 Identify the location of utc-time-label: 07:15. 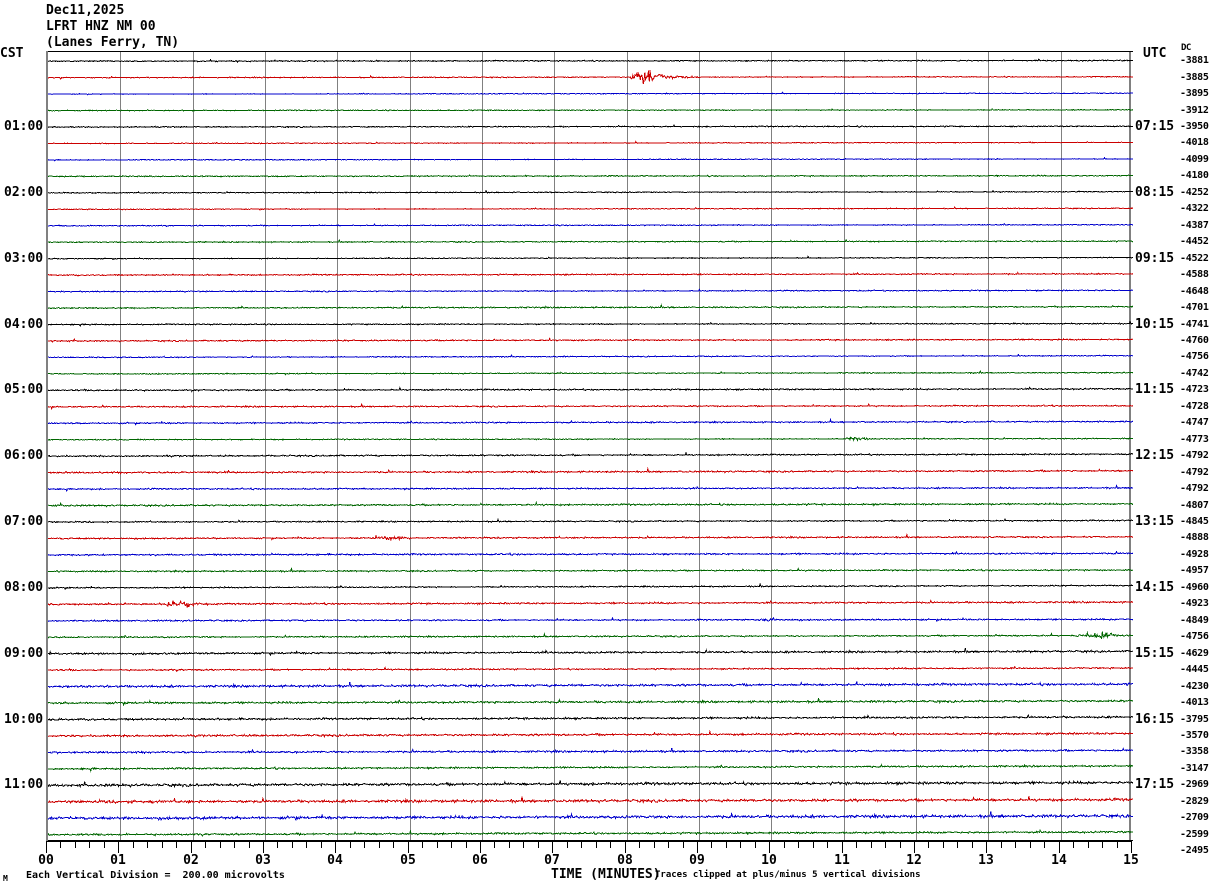
(1155, 127).